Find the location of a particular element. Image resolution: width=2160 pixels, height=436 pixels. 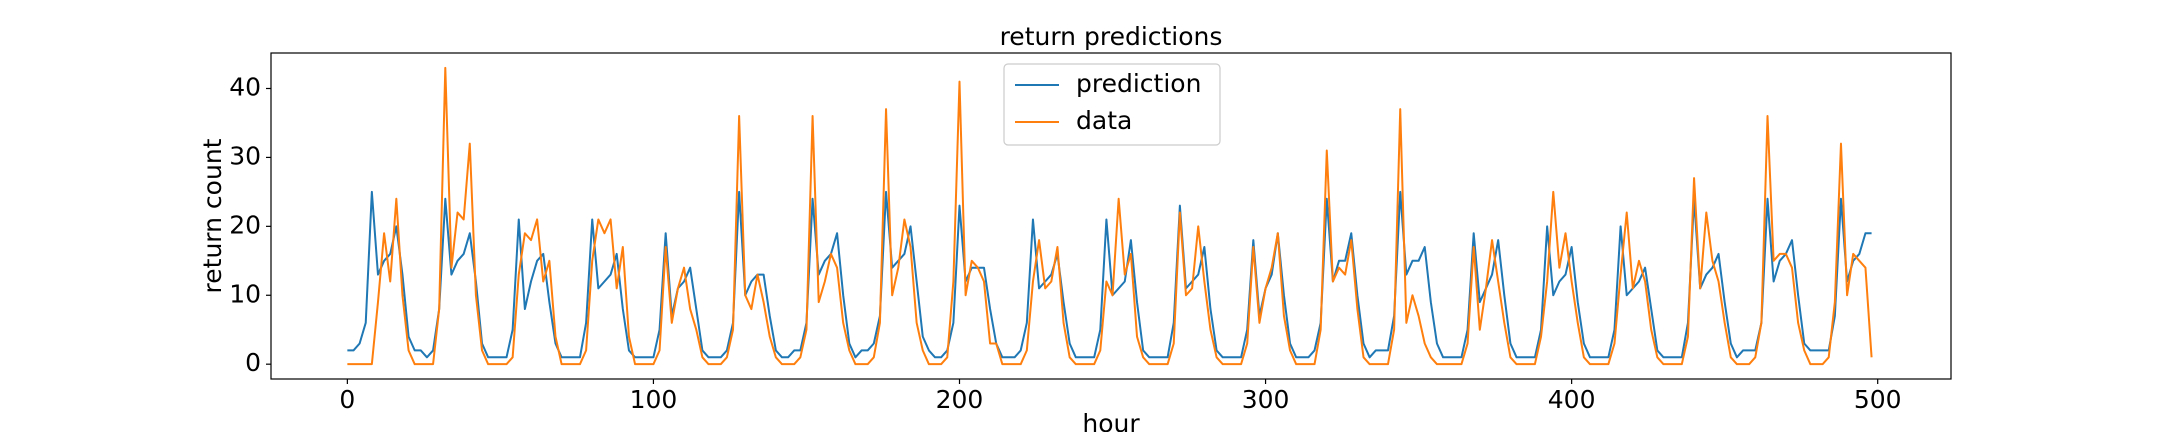

y-tick-label: 0 is located at coordinates (253, 362).